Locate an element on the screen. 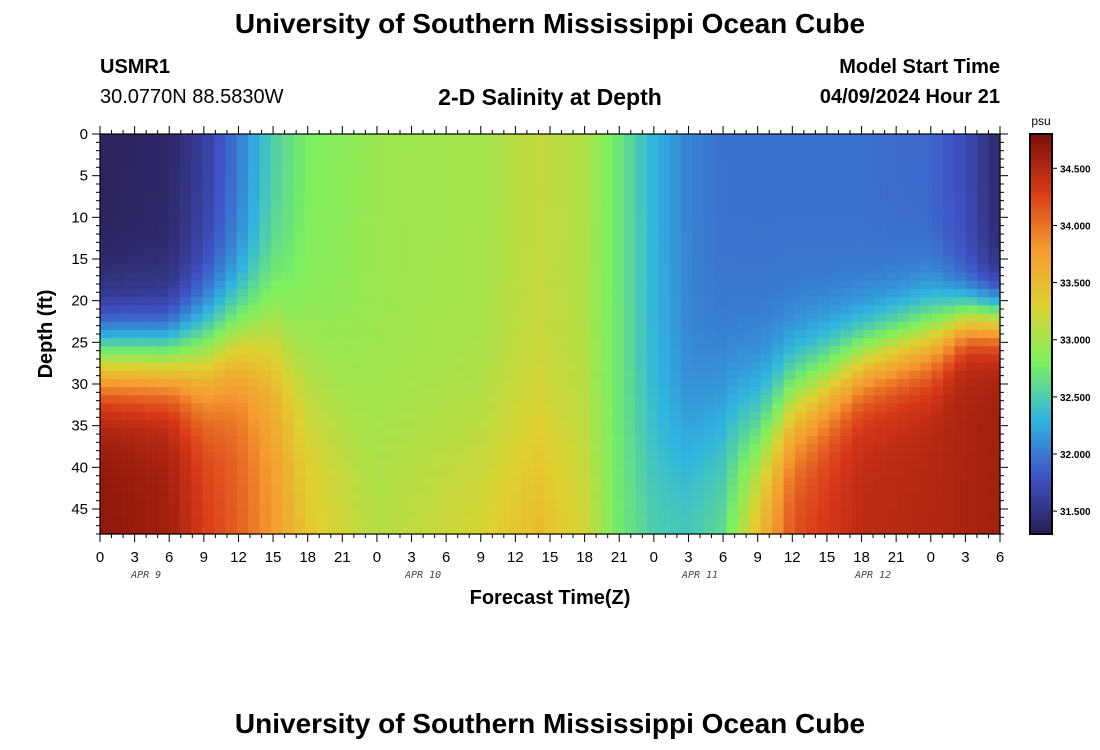  x-tick-label: 15 is located at coordinates (550, 557).